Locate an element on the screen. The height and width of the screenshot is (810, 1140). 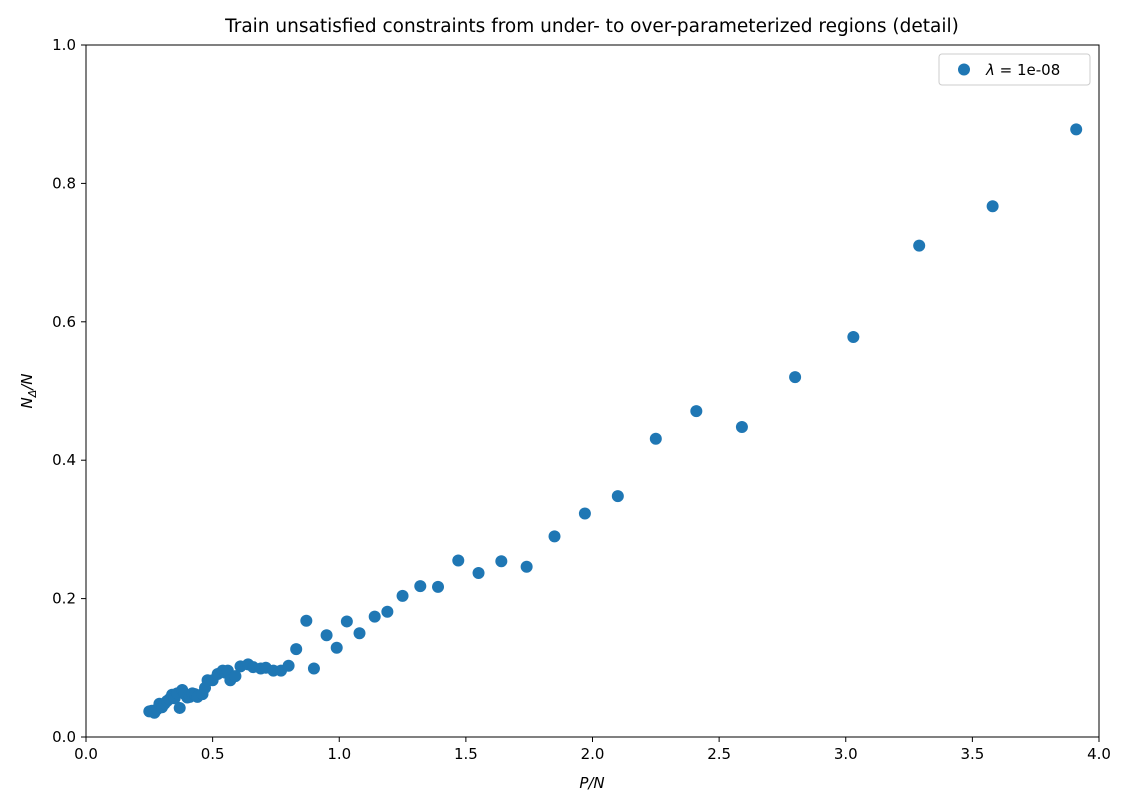
legend-label: λ = 1e-08 is located at coordinates (1022, 70).